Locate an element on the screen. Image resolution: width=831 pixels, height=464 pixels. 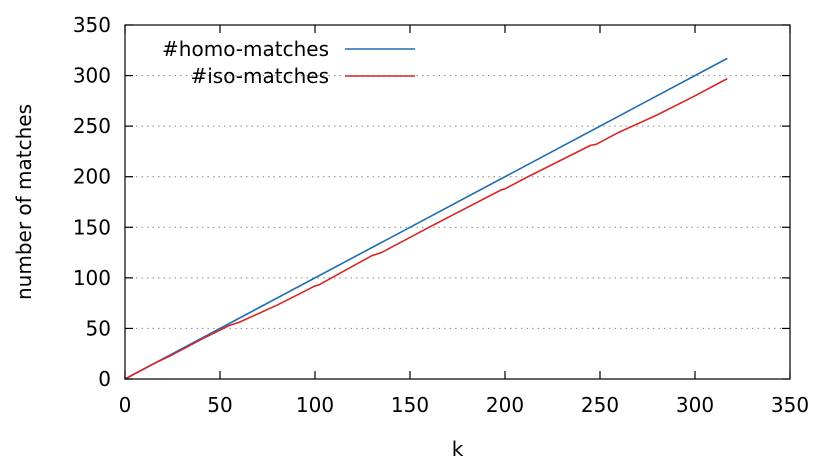
legend-label: #homo-matches is located at coordinates (245, 49).